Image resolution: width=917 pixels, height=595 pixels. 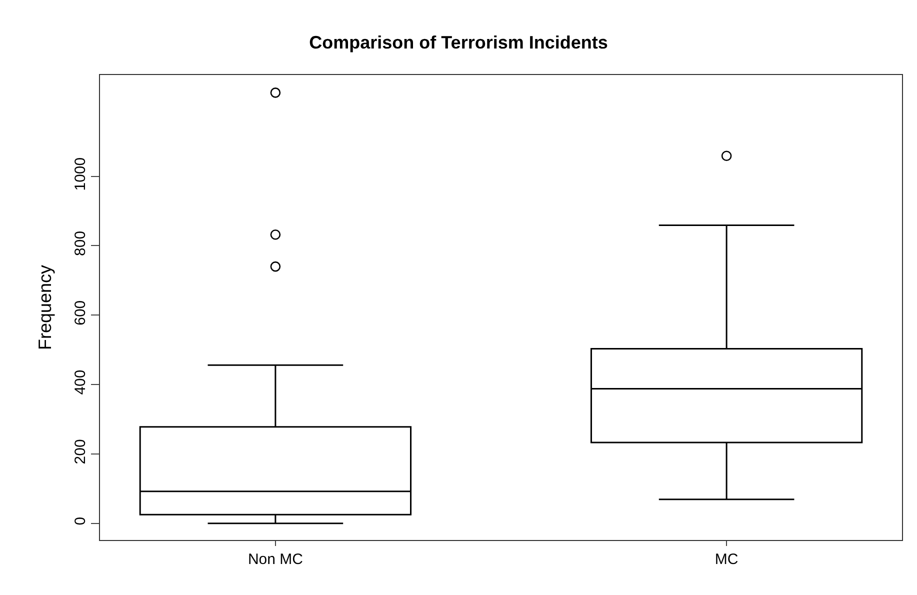 What do you see at coordinates (80, 451) in the screenshot?
I see `y-tick-label: 200` at bounding box center [80, 451].